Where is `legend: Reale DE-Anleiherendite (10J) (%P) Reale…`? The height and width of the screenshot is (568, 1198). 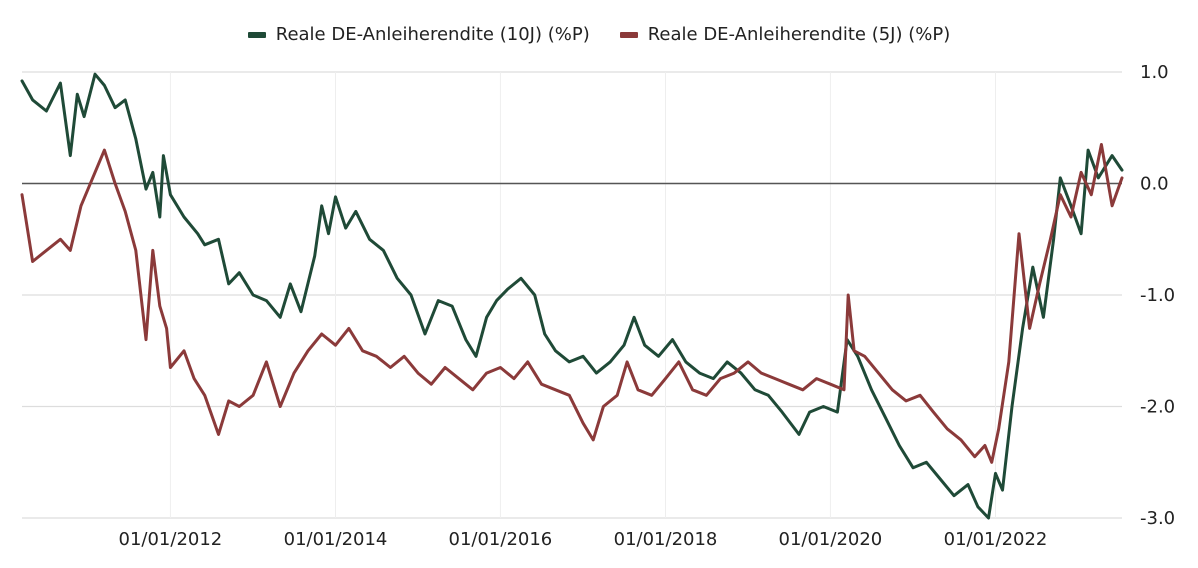
legend: Reale DE-Anleiherendite (10J) (%P) Reale… is located at coordinates (599, 34).